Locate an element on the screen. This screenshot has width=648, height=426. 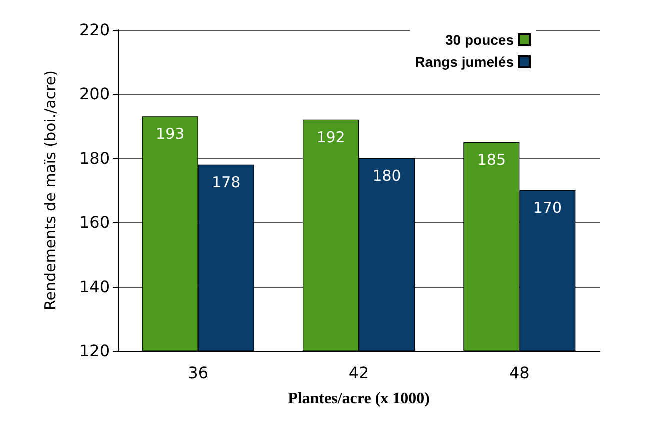
y-tick-label: 200 is located at coordinates (94, 94).